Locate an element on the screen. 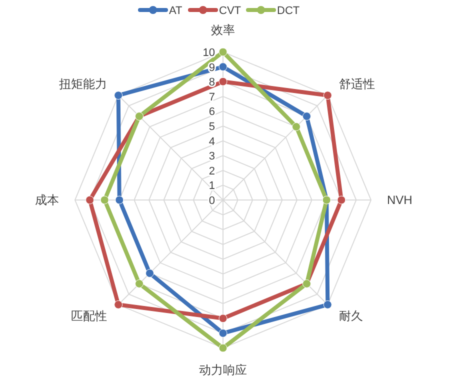  legend-label: CVT is located at coordinates (230, 11).